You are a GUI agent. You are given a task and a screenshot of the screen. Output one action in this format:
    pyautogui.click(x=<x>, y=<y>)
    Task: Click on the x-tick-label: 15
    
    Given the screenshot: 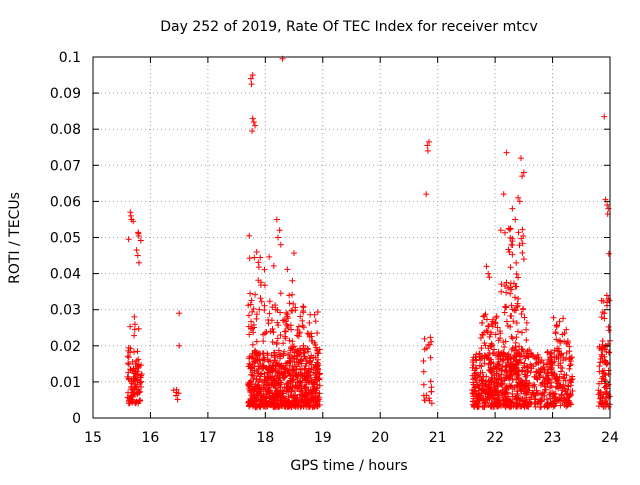 What is the action you would take?
    pyautogui.click(x=93, y=438)
    